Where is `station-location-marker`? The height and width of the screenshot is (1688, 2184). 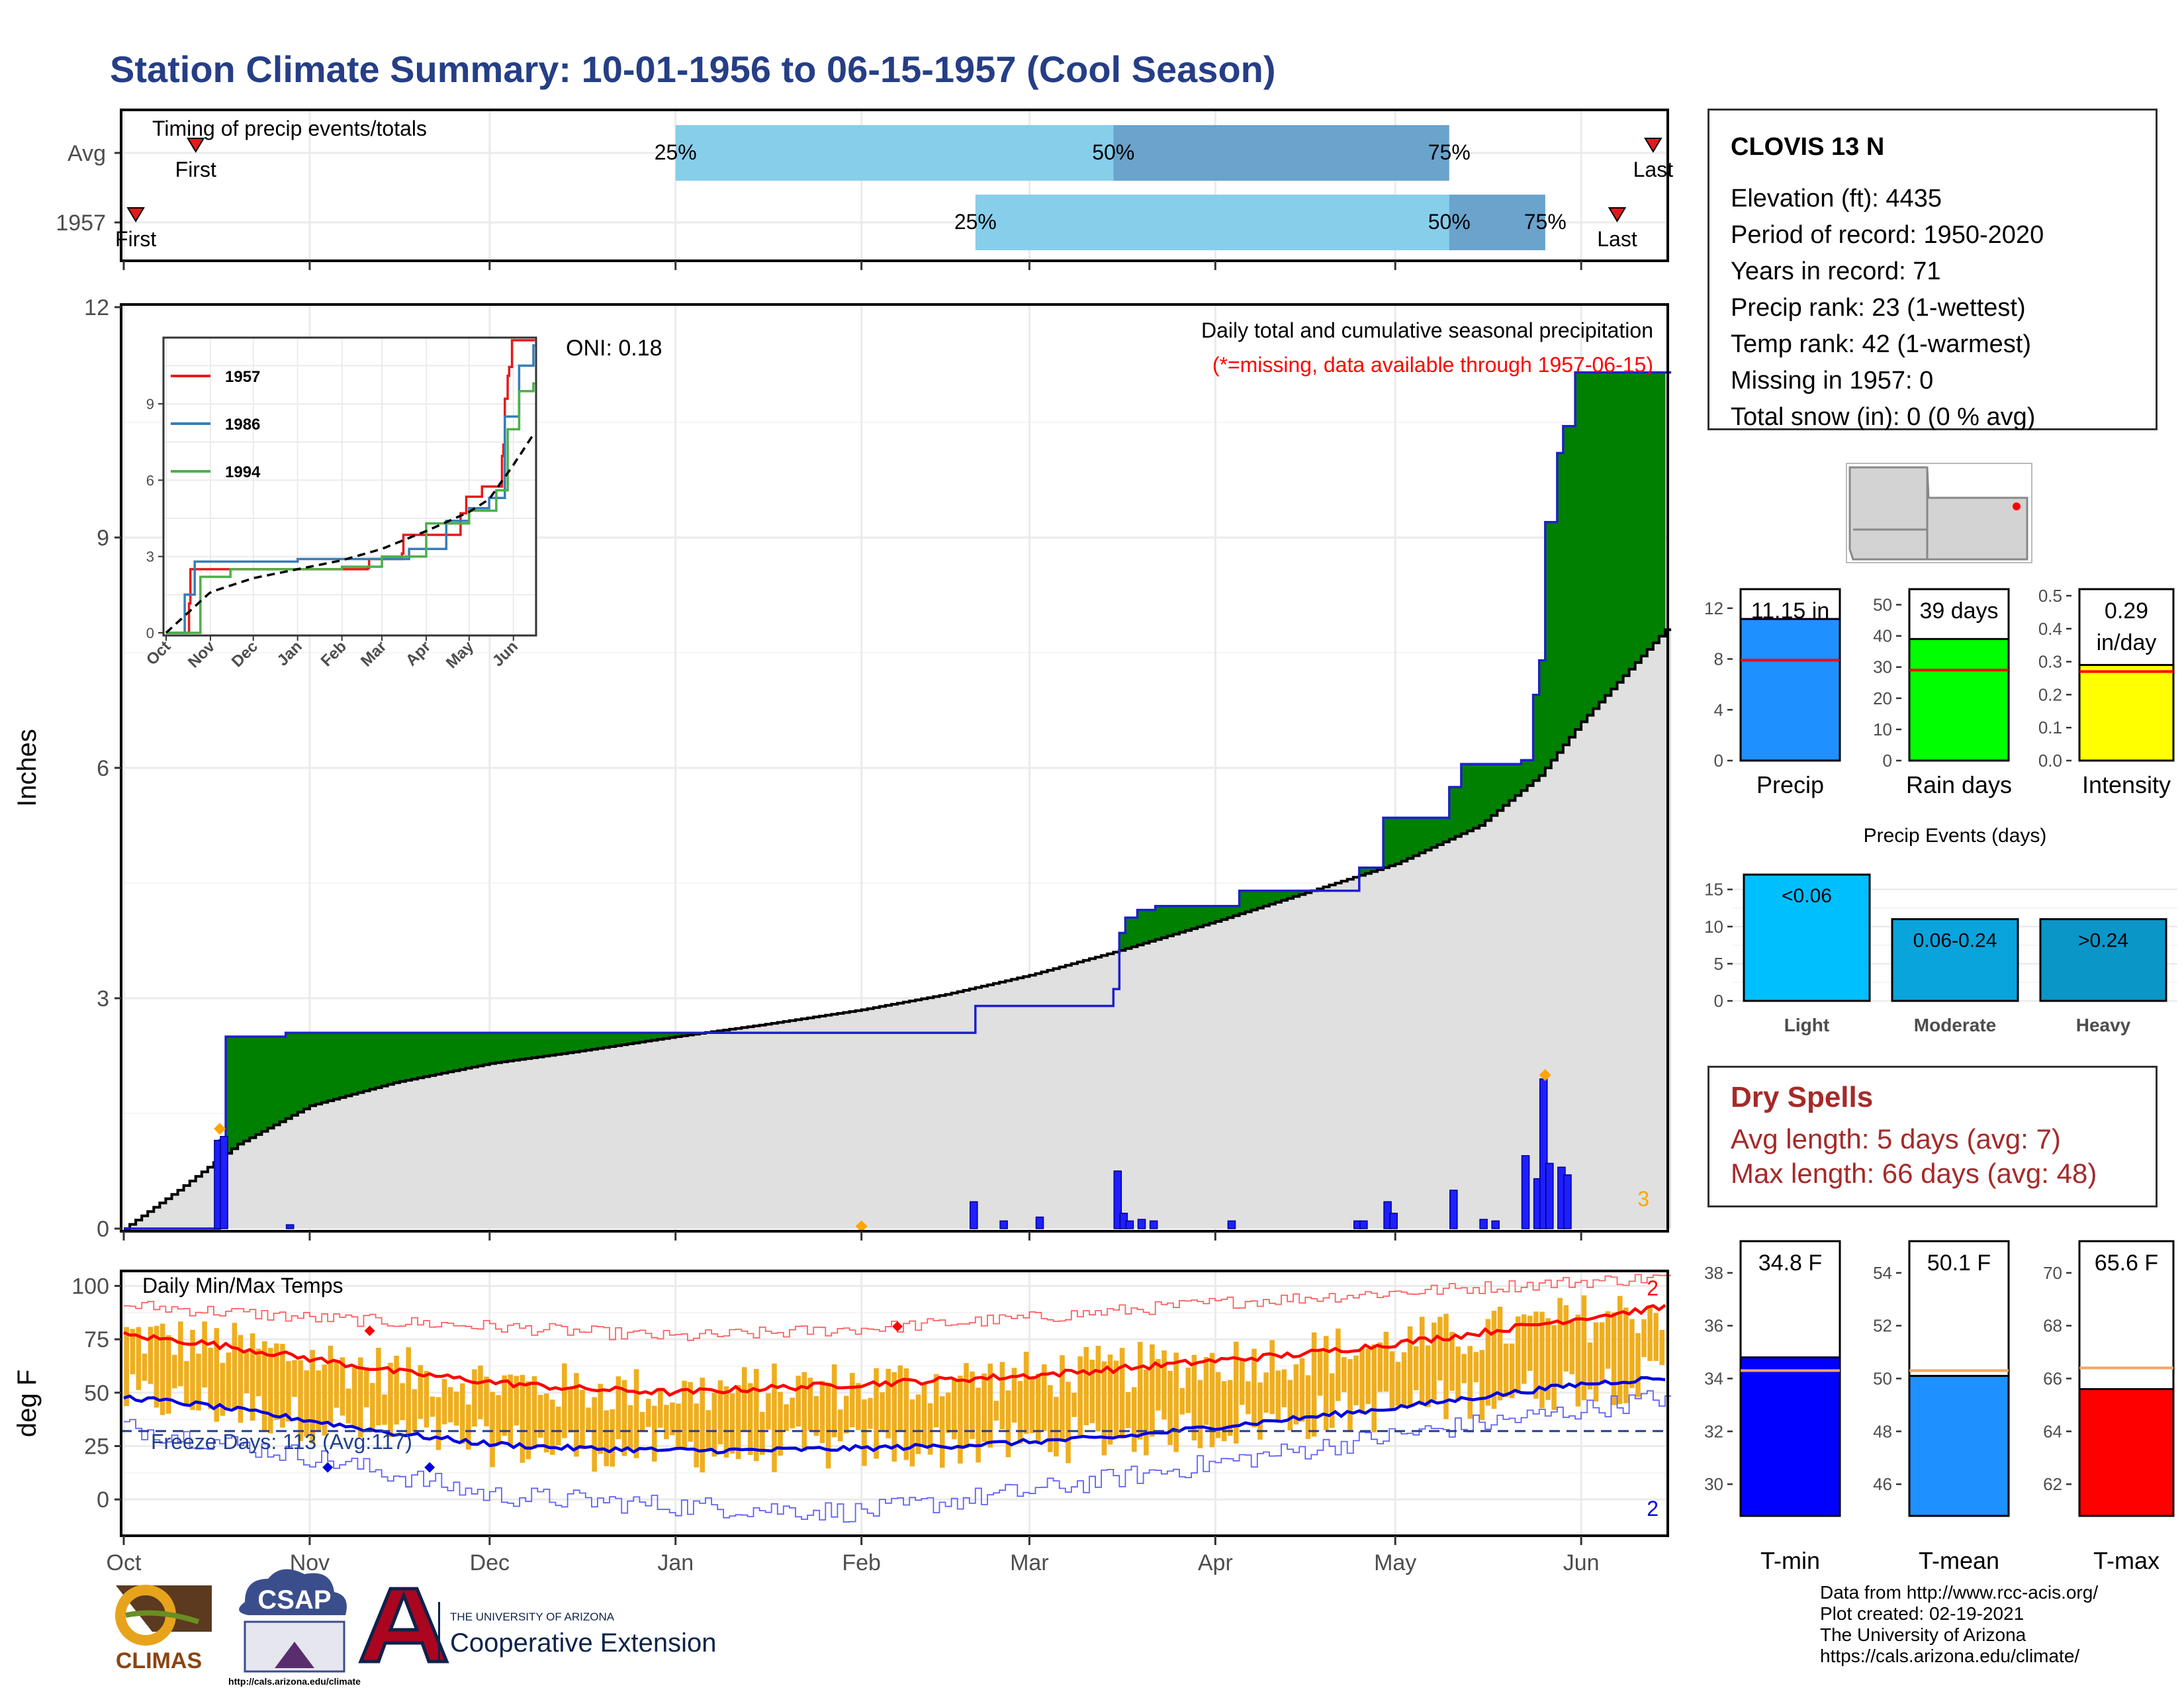 station-location-marker is located at coordinates (2017, 506).